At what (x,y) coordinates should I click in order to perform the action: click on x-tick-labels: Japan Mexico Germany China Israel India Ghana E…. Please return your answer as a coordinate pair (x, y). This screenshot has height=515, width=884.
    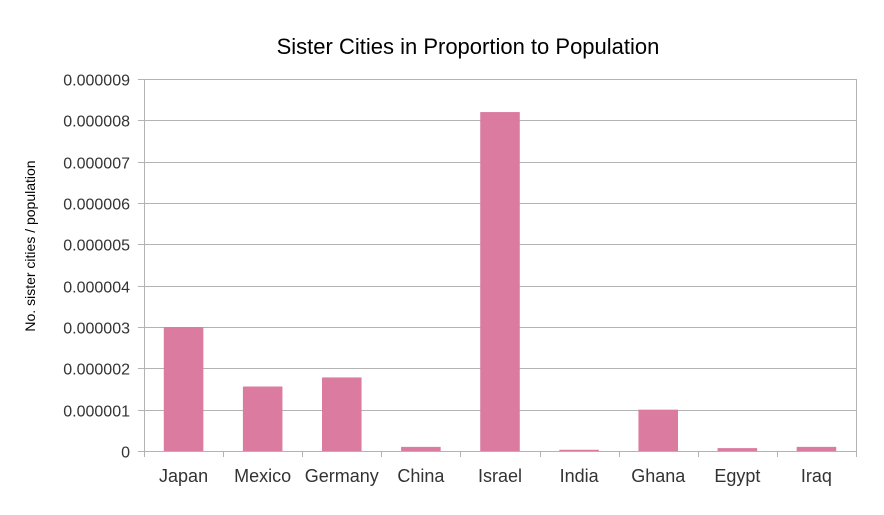
    Looking at the image, I should click on (495, 476).